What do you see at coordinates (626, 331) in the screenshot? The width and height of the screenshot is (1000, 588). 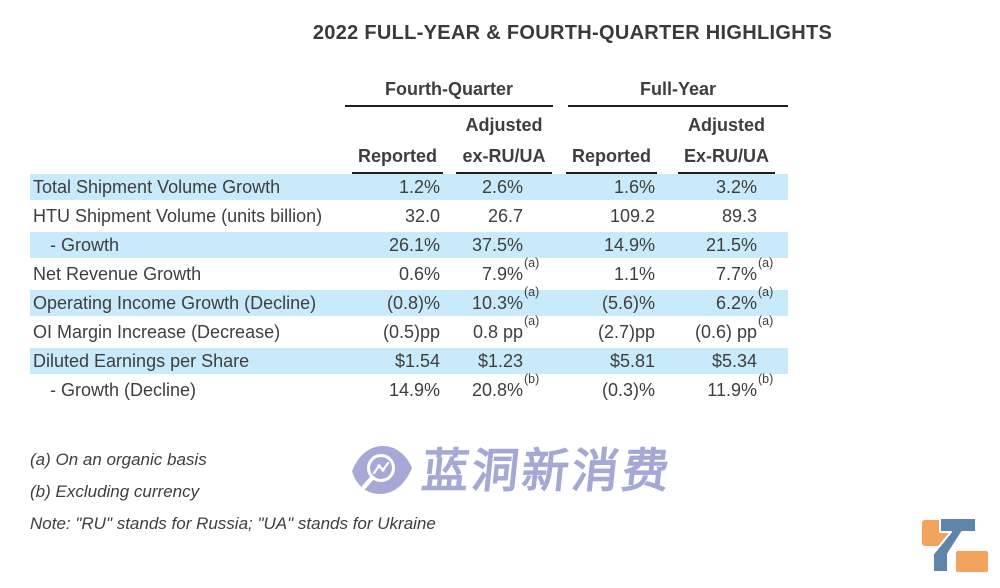 I see `cell-value: (2.7)pp` at bounding box center [626, 331].